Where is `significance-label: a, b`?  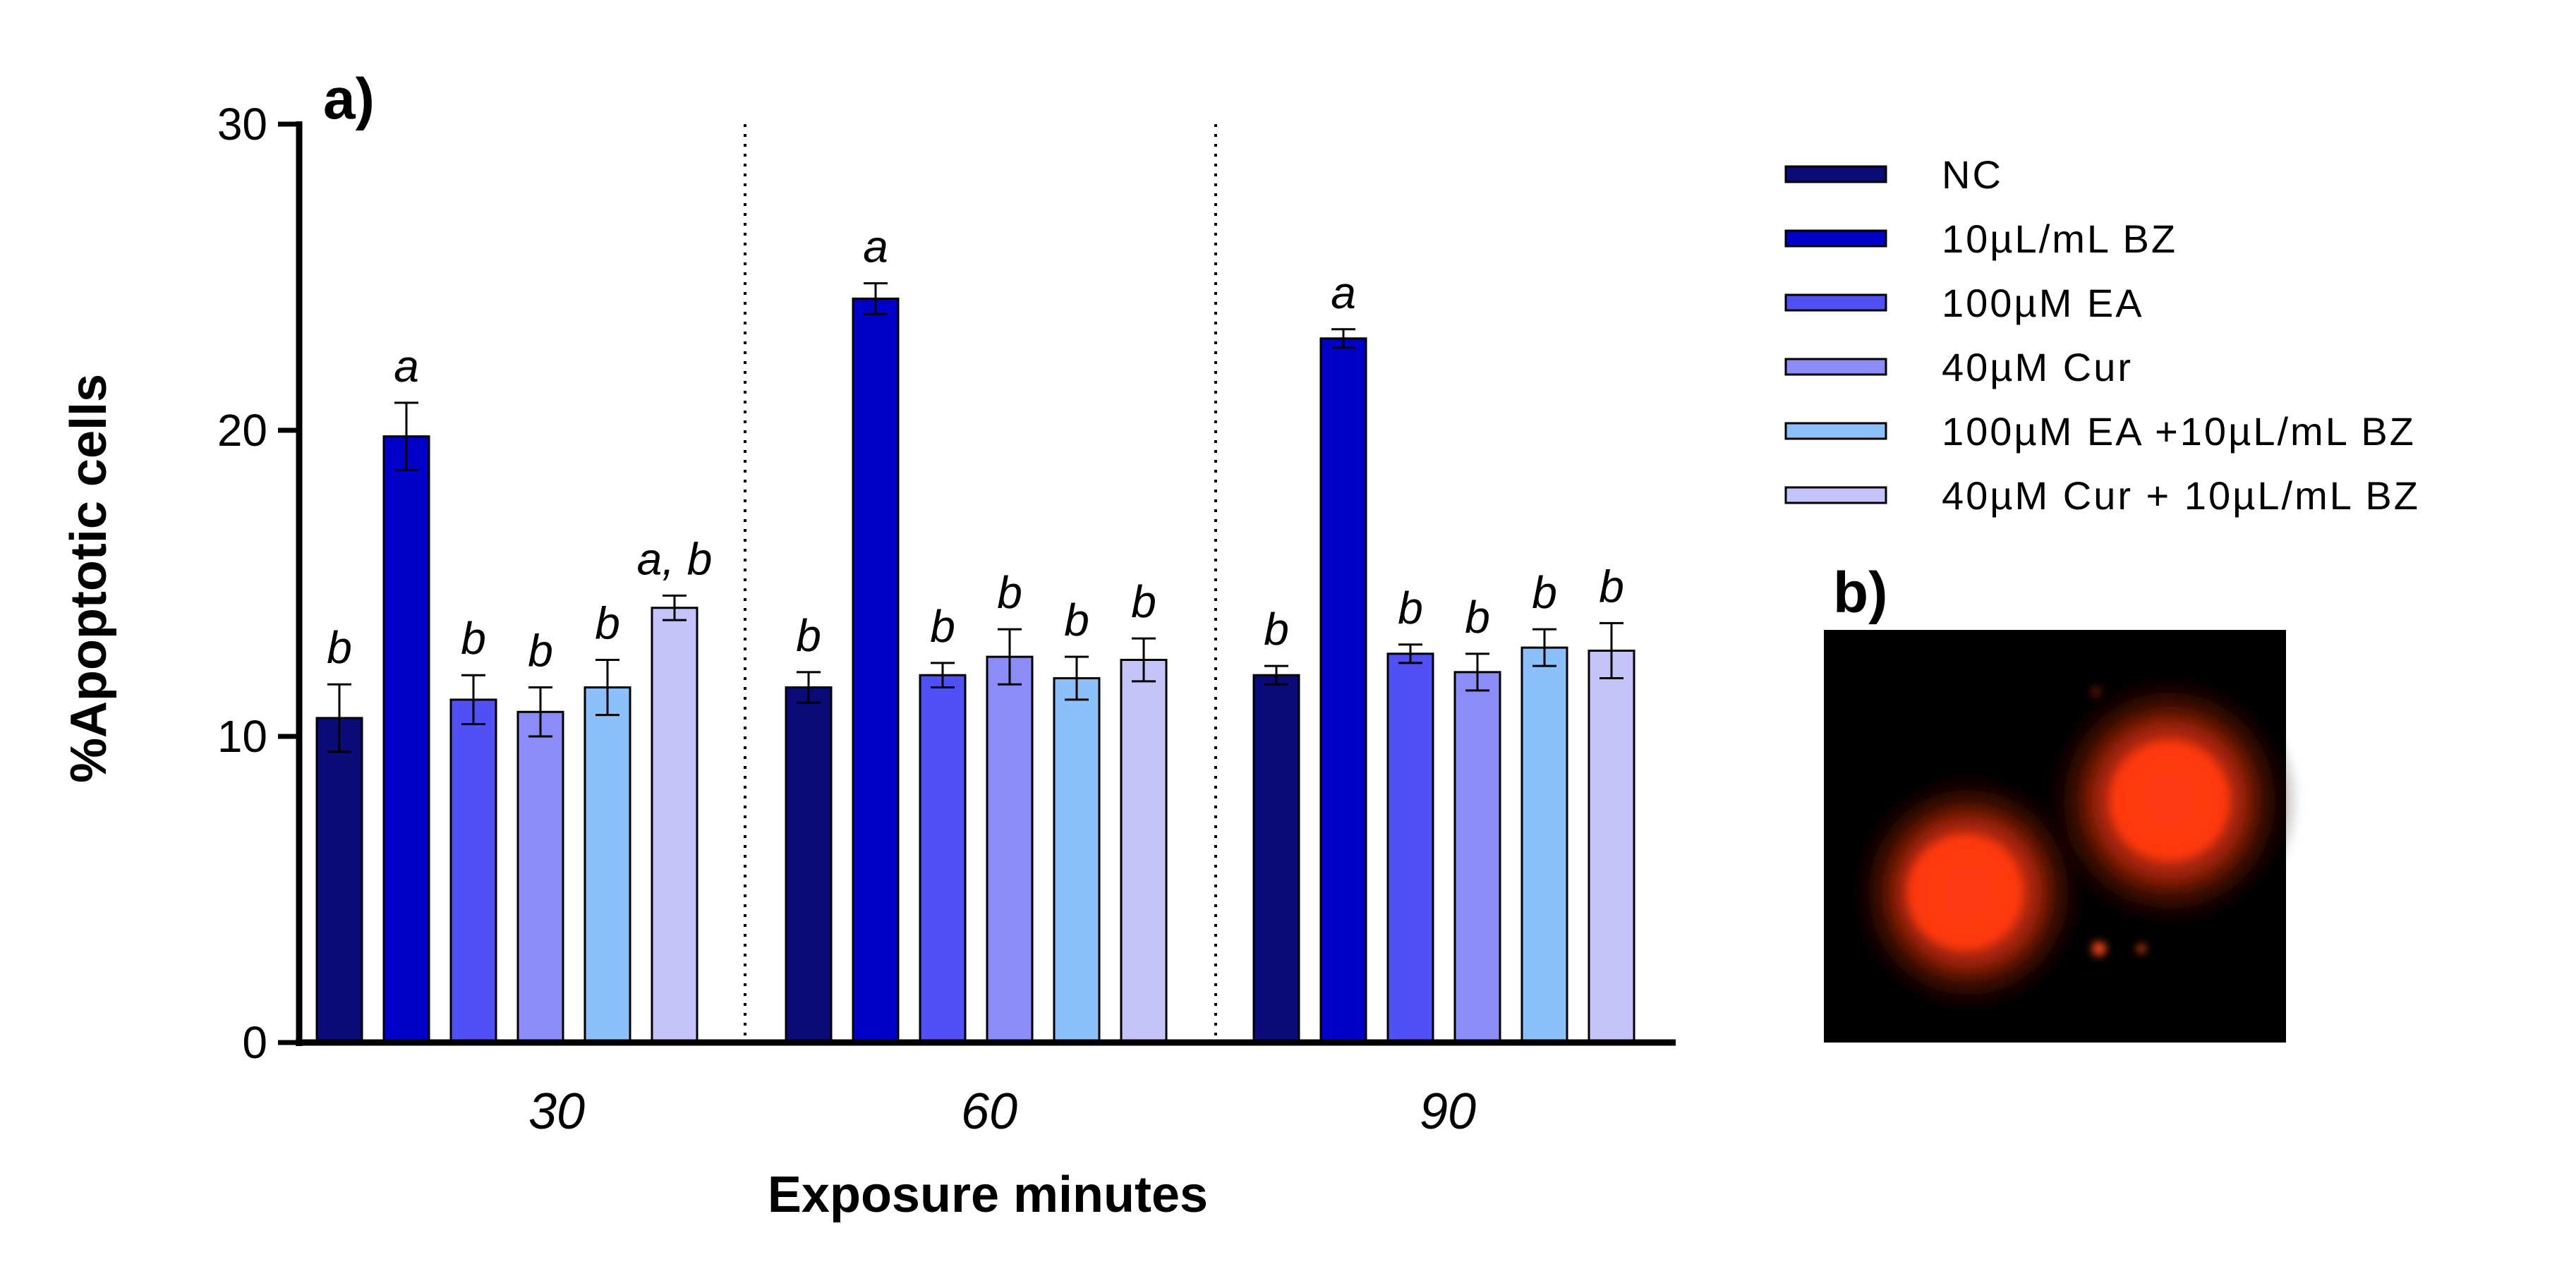 significance-label: a, b is located at coordinates (675, 558).